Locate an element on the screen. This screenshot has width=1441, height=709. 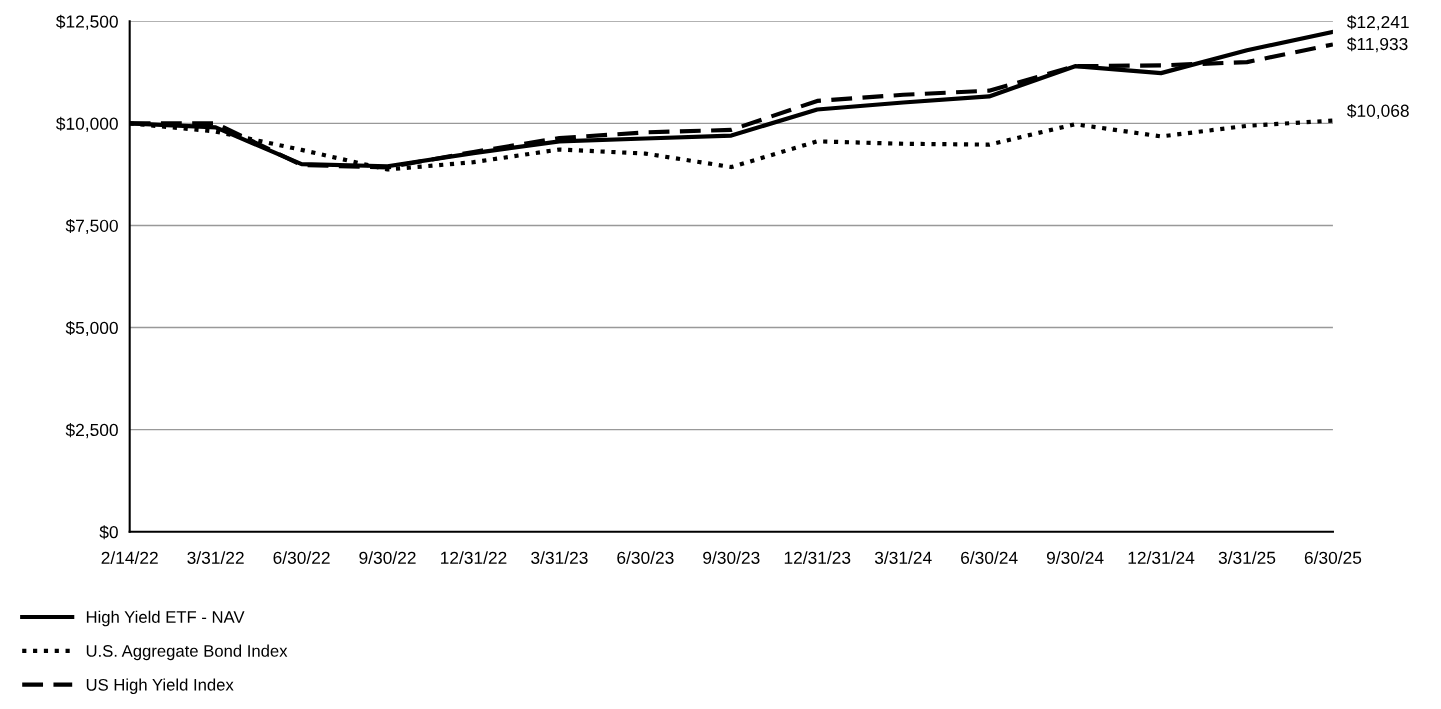
x-tick-label: 3/31/25 is located at coordinates (1247, 557).